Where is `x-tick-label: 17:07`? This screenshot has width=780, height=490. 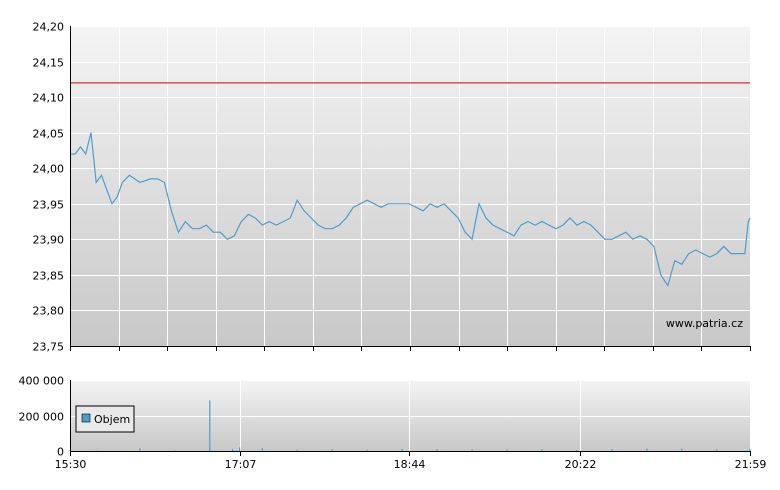
x-tick-label: 17:07 is located at coordinates (241, 464).